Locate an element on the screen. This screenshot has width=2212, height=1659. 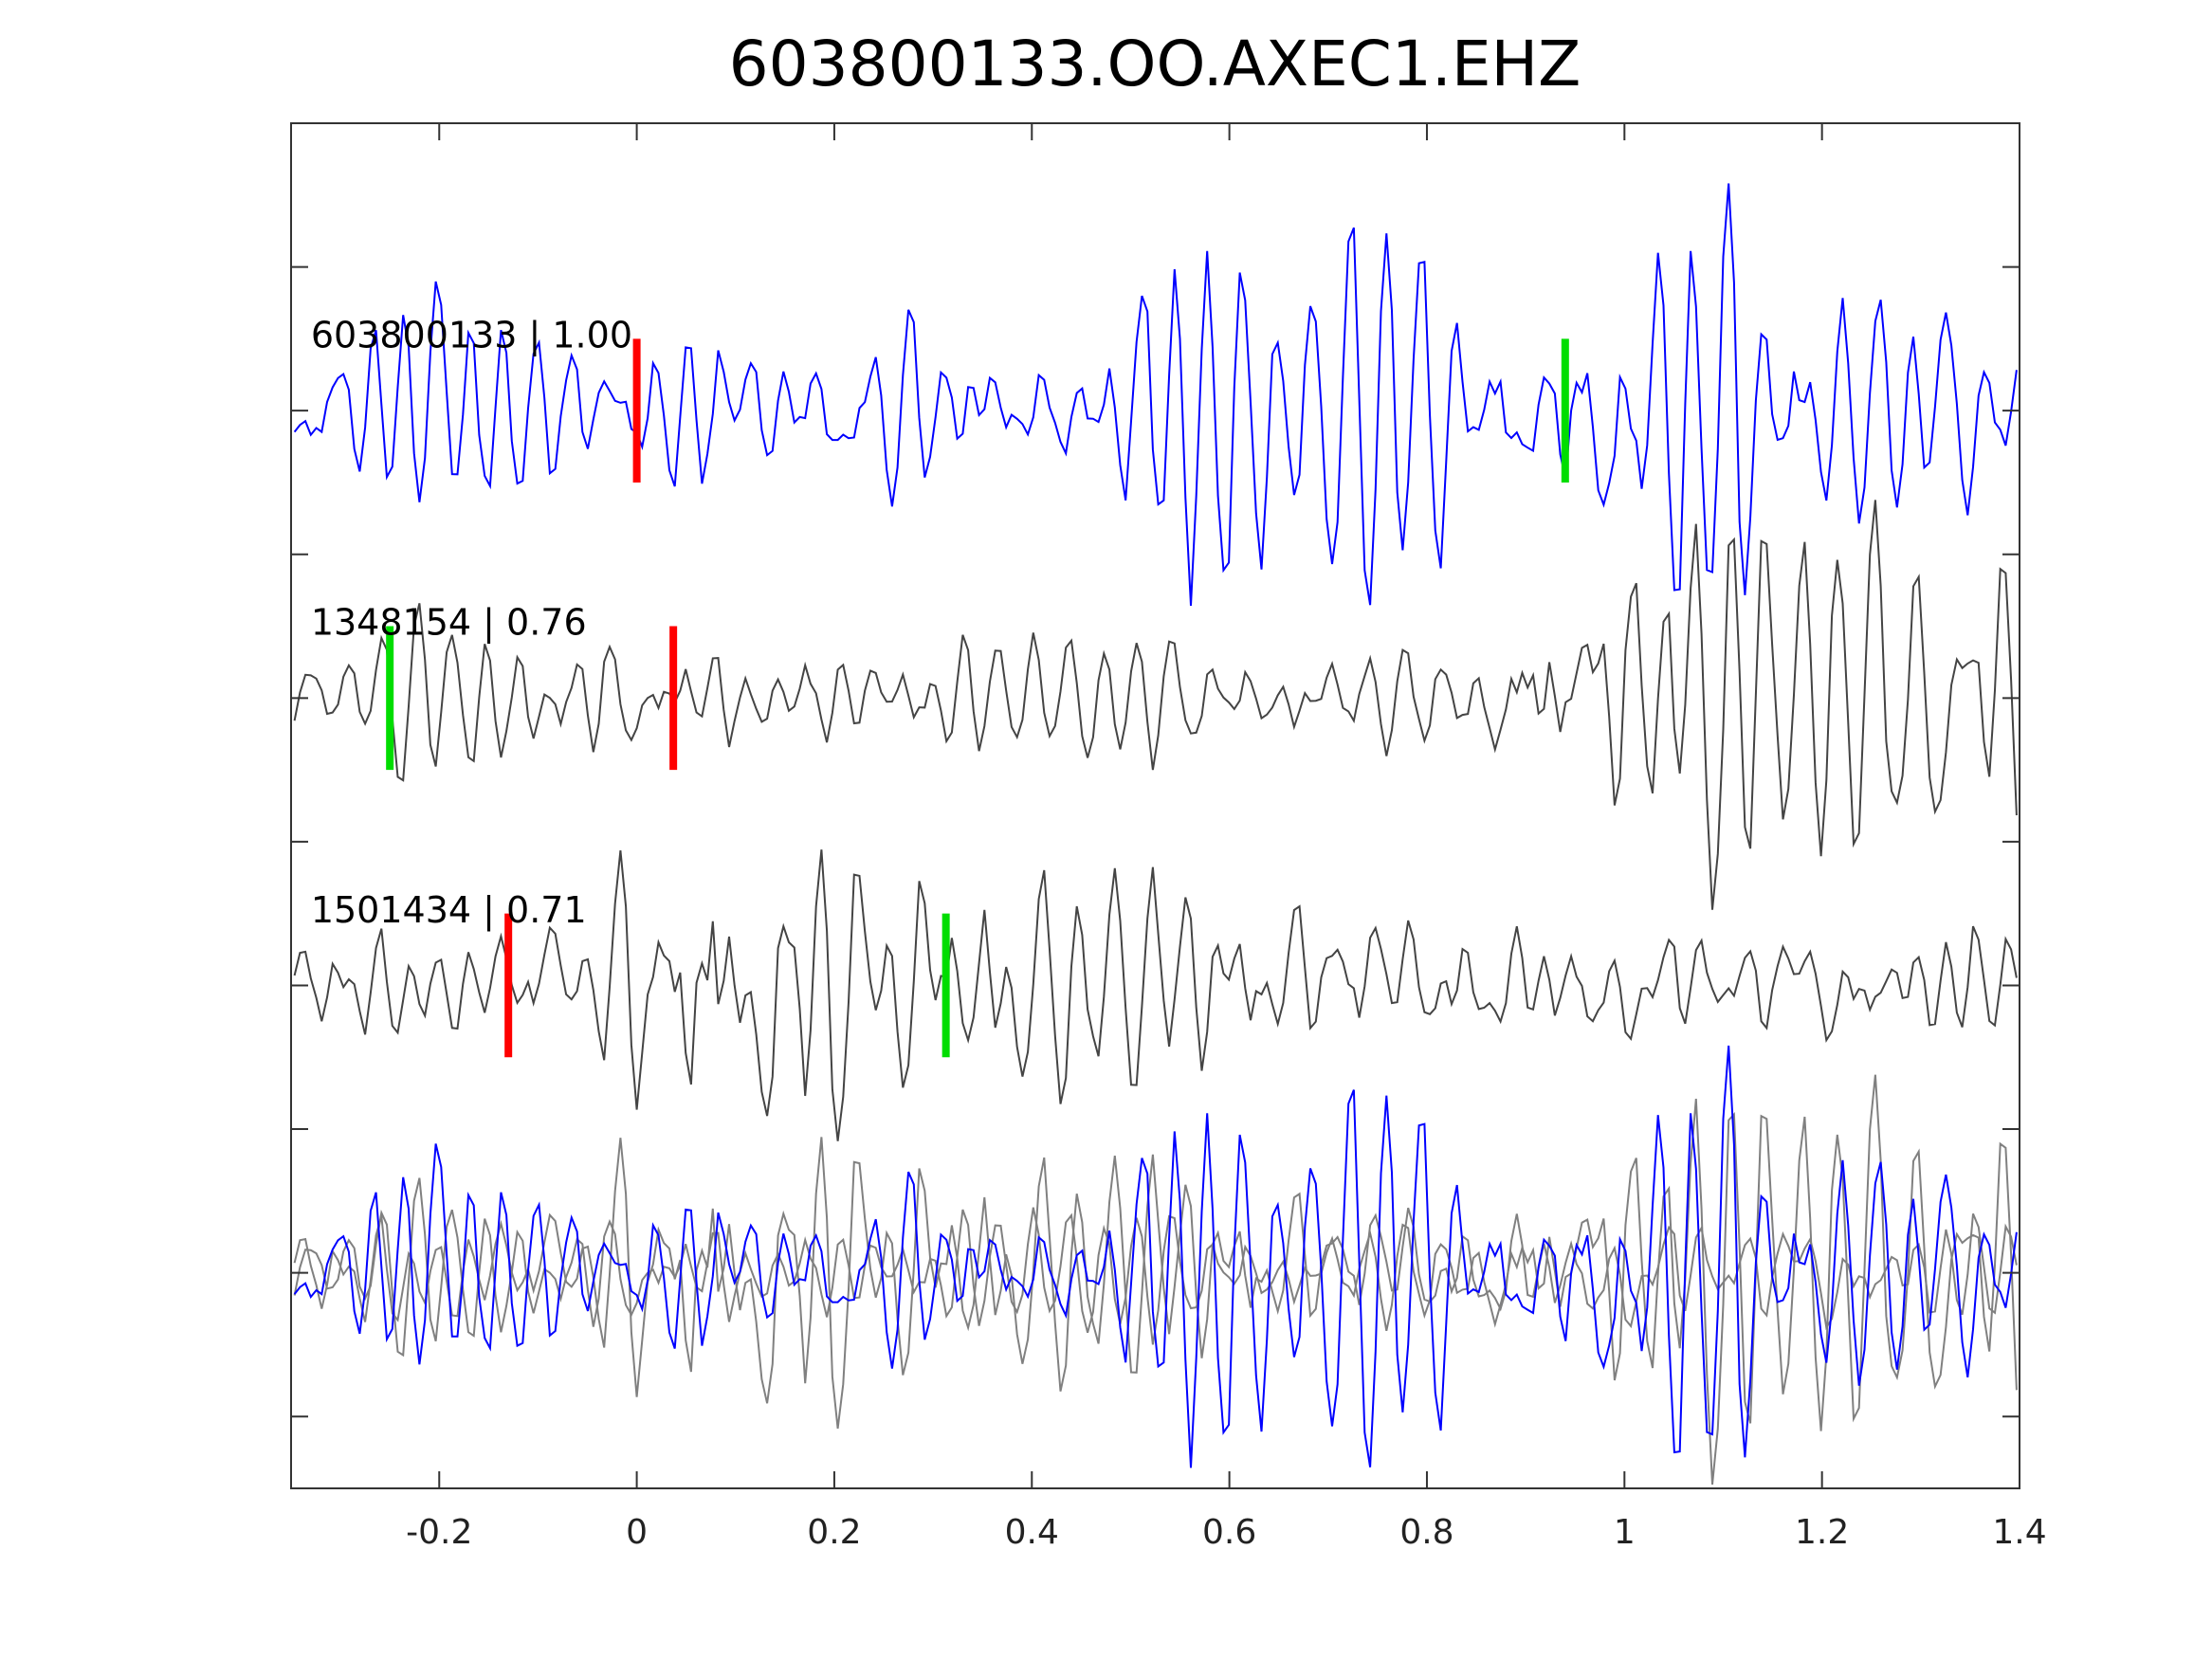
x-tick-label: -0.2 is located at coordinates (439, 1532).